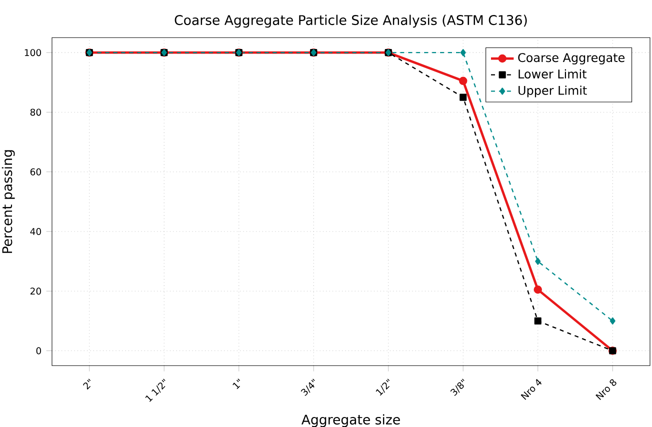  I want to click on legend-label: Coarse Aggregate, so click(571, 58).